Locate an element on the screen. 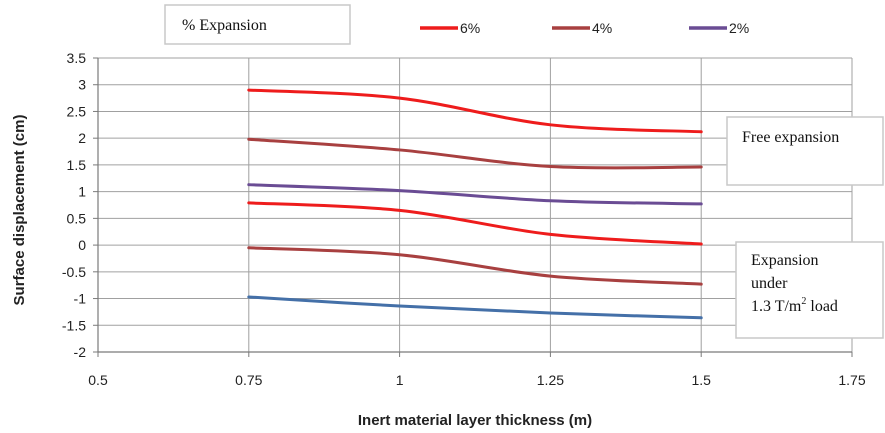 The image size is (885, 433). loaded-expansion-line3: 1.3 T/m2 load is located at coordinates (794, 305).